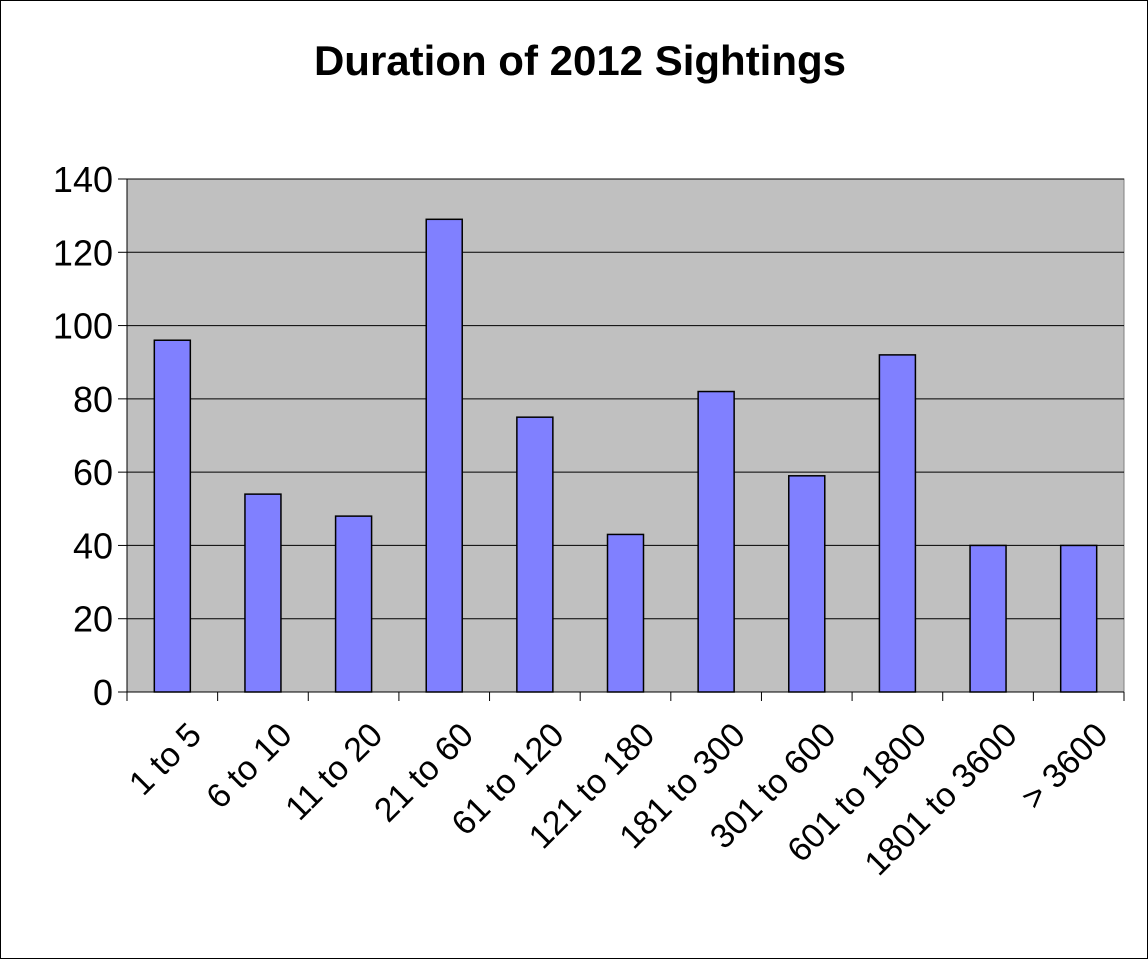 This screenshot has width=1148, height=959. Describe the element at coordinates (165, 759) in the screenshot. I see `x-tick-label: 1 to 5` at that location.